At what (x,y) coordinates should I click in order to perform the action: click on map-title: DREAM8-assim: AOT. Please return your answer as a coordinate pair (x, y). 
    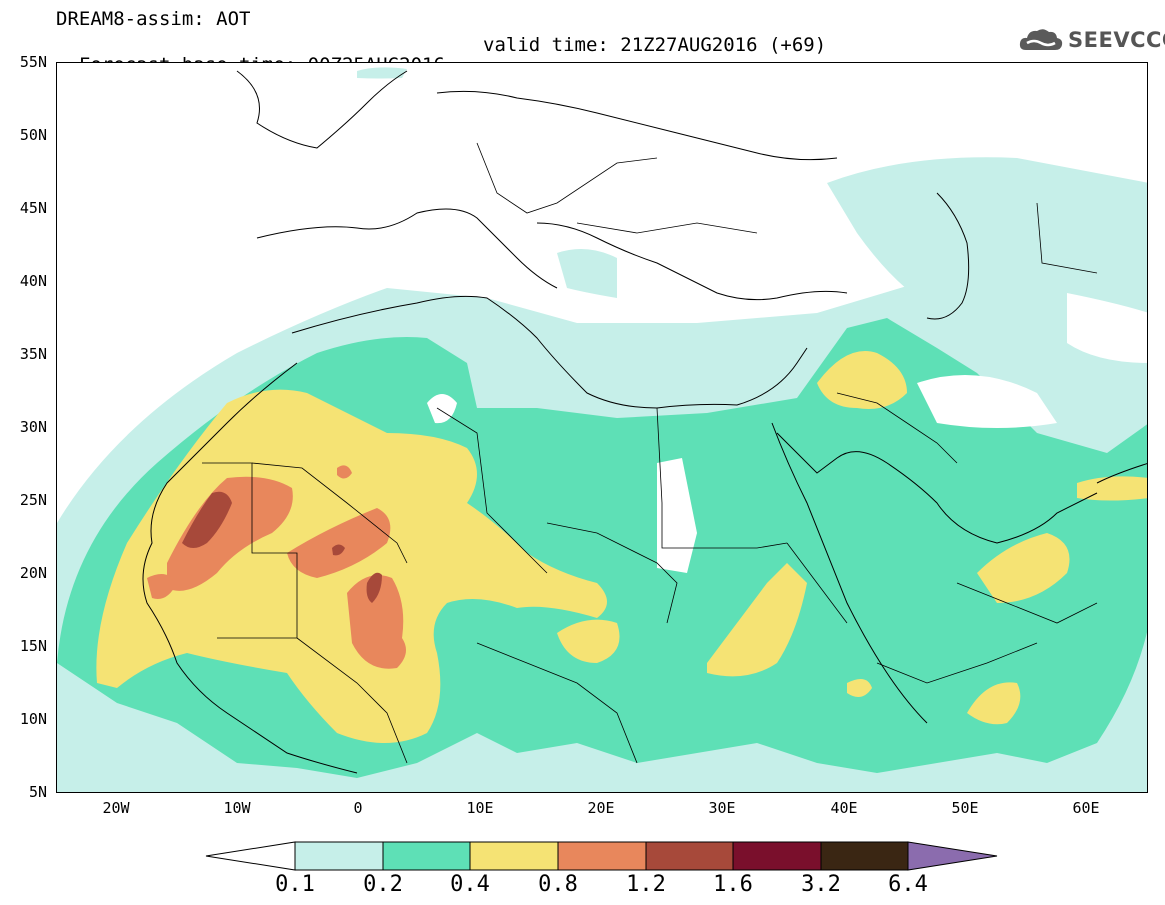
    Looking at the image, I should click on (153, 19).